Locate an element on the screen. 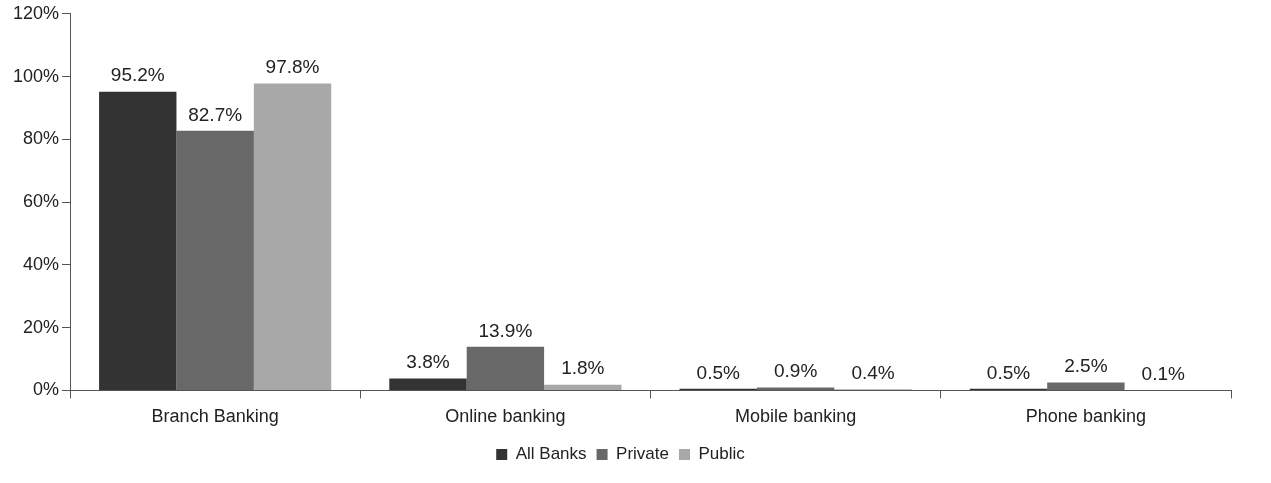 This screenshot has width=1271, height=483. y-tick-label: 100% is located at coordinates (36, 75).